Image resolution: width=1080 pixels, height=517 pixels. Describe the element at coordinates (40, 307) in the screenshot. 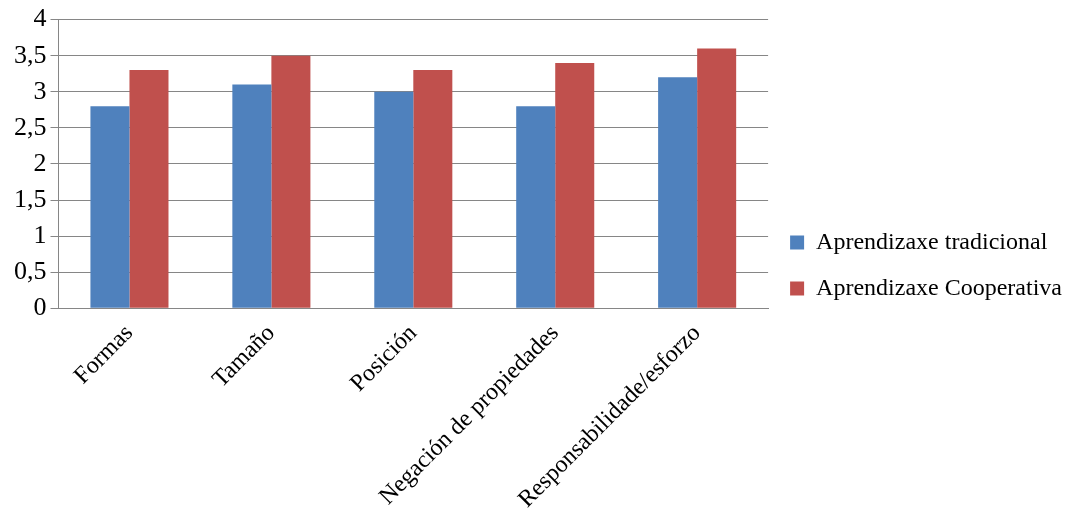

I see `y-tick-label: 0` at that location.